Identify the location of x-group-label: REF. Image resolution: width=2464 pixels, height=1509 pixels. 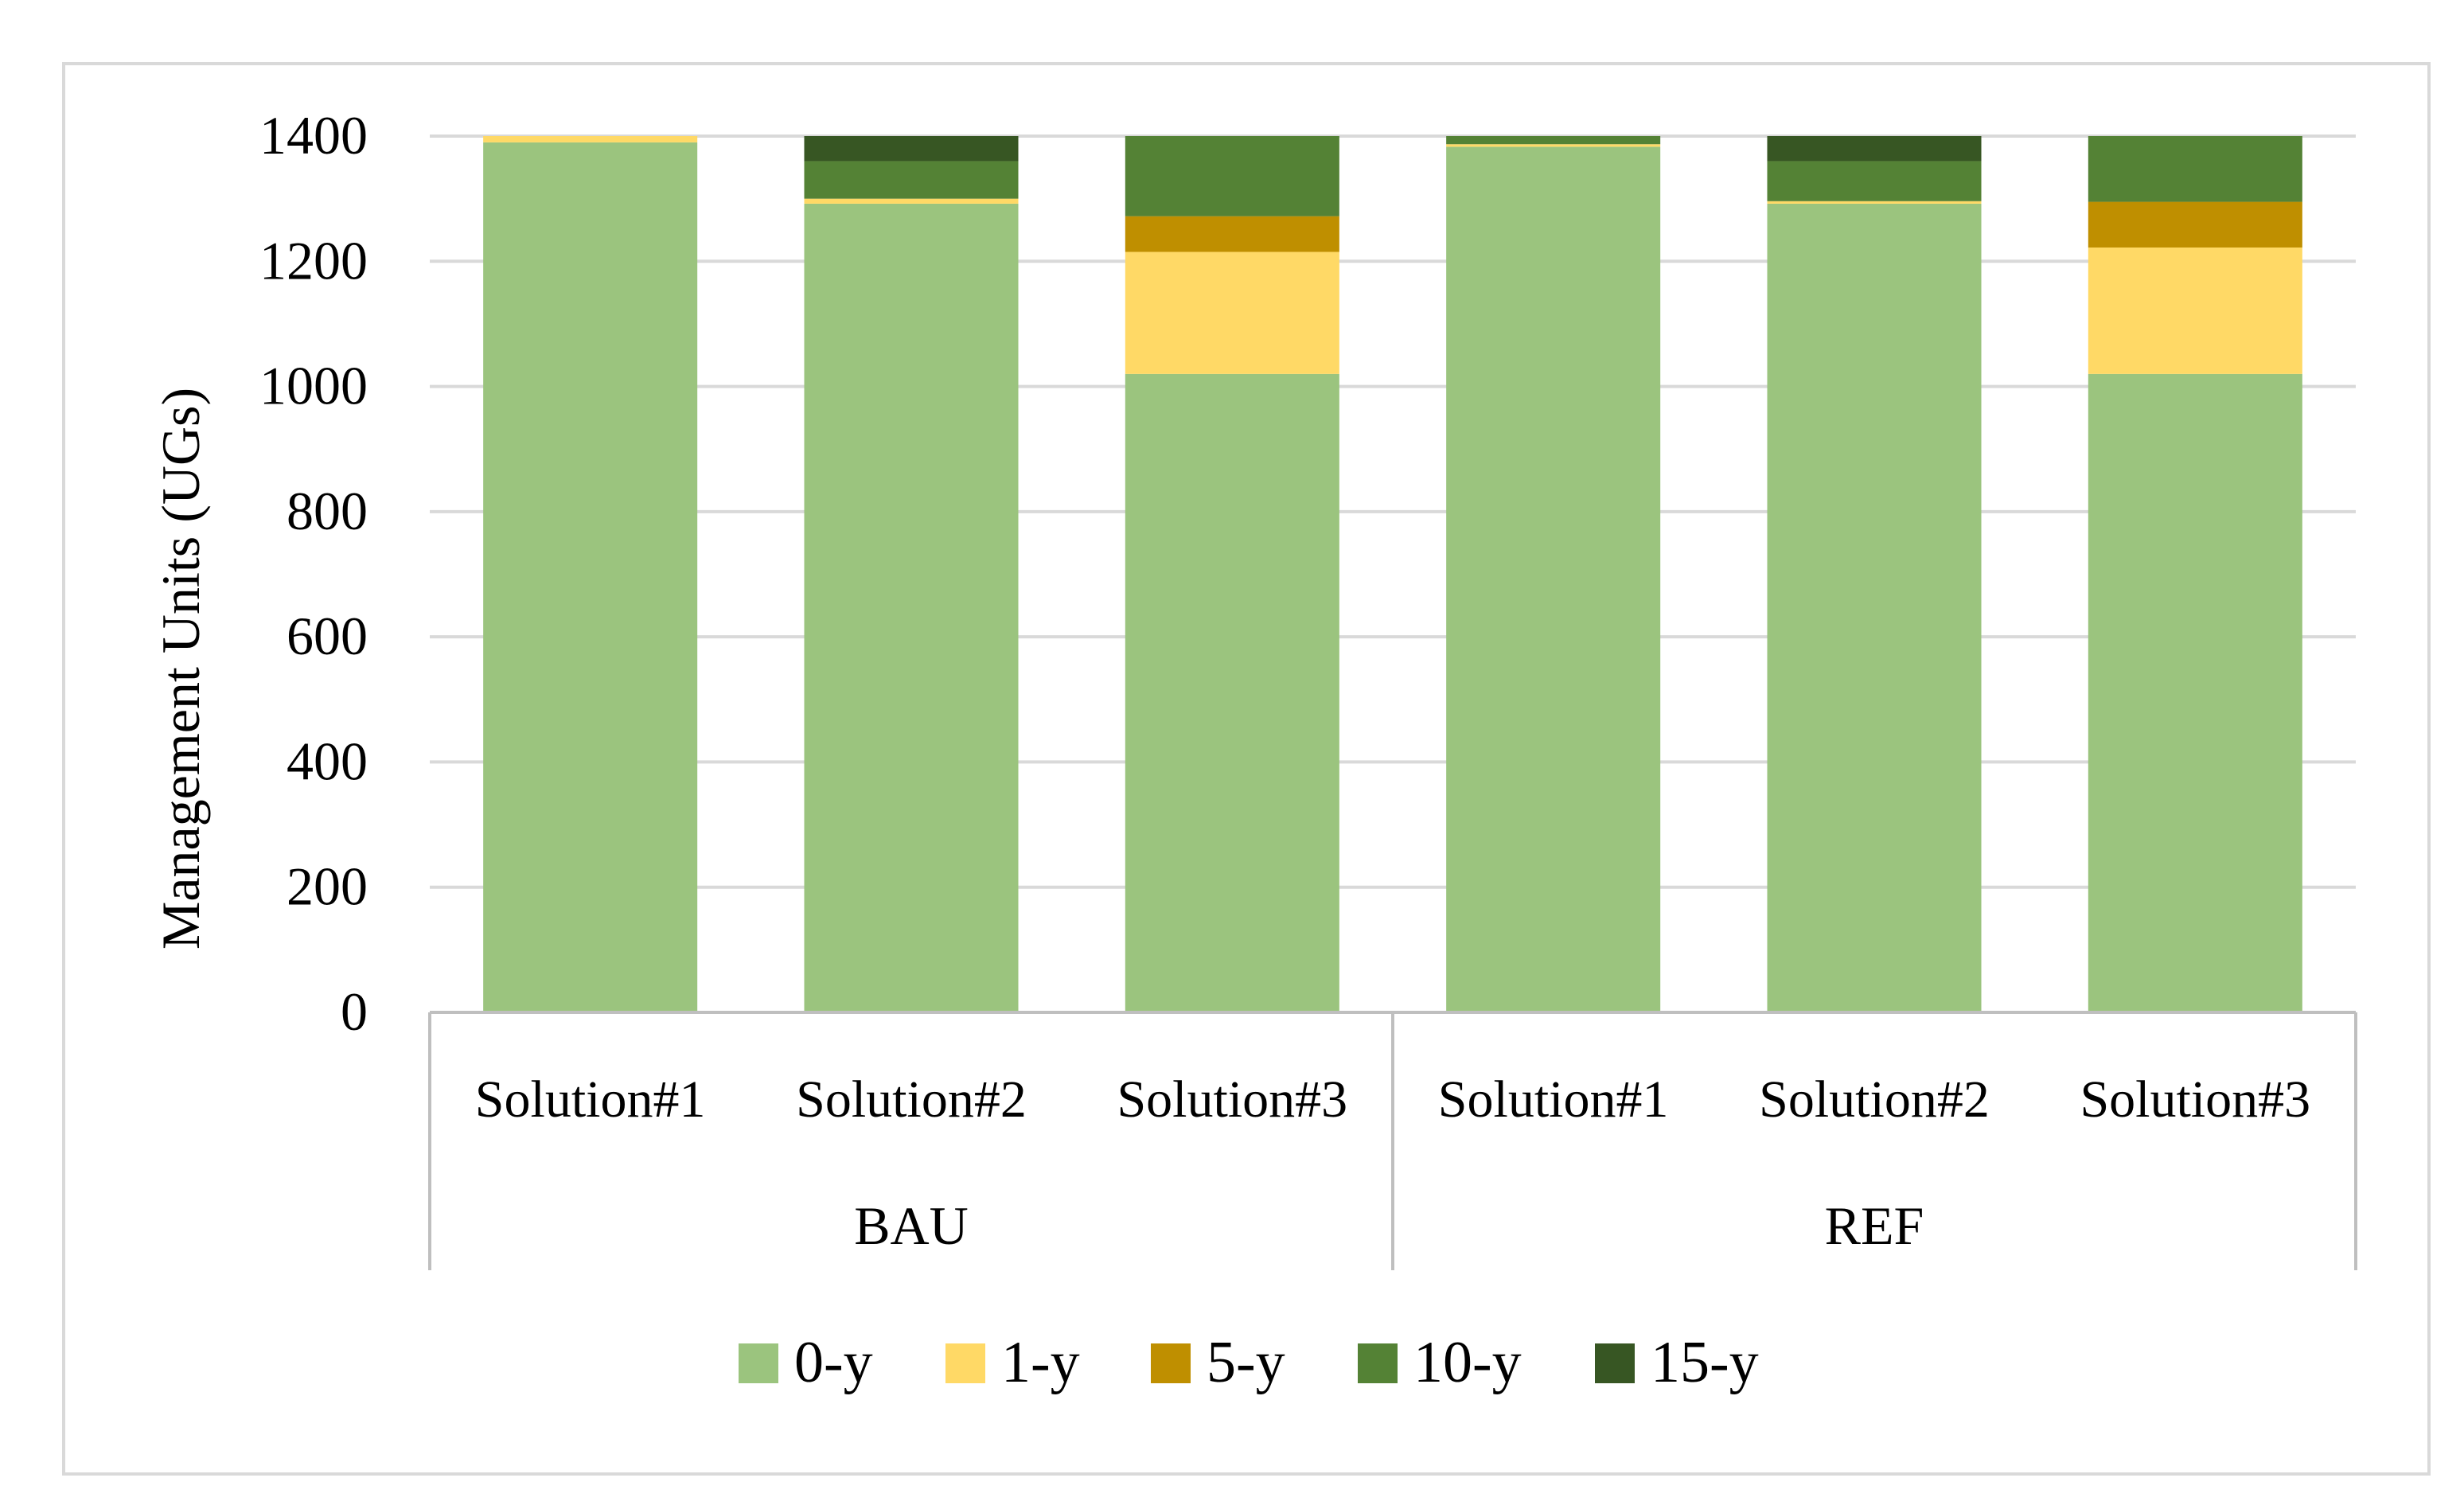
(1875, 1225).